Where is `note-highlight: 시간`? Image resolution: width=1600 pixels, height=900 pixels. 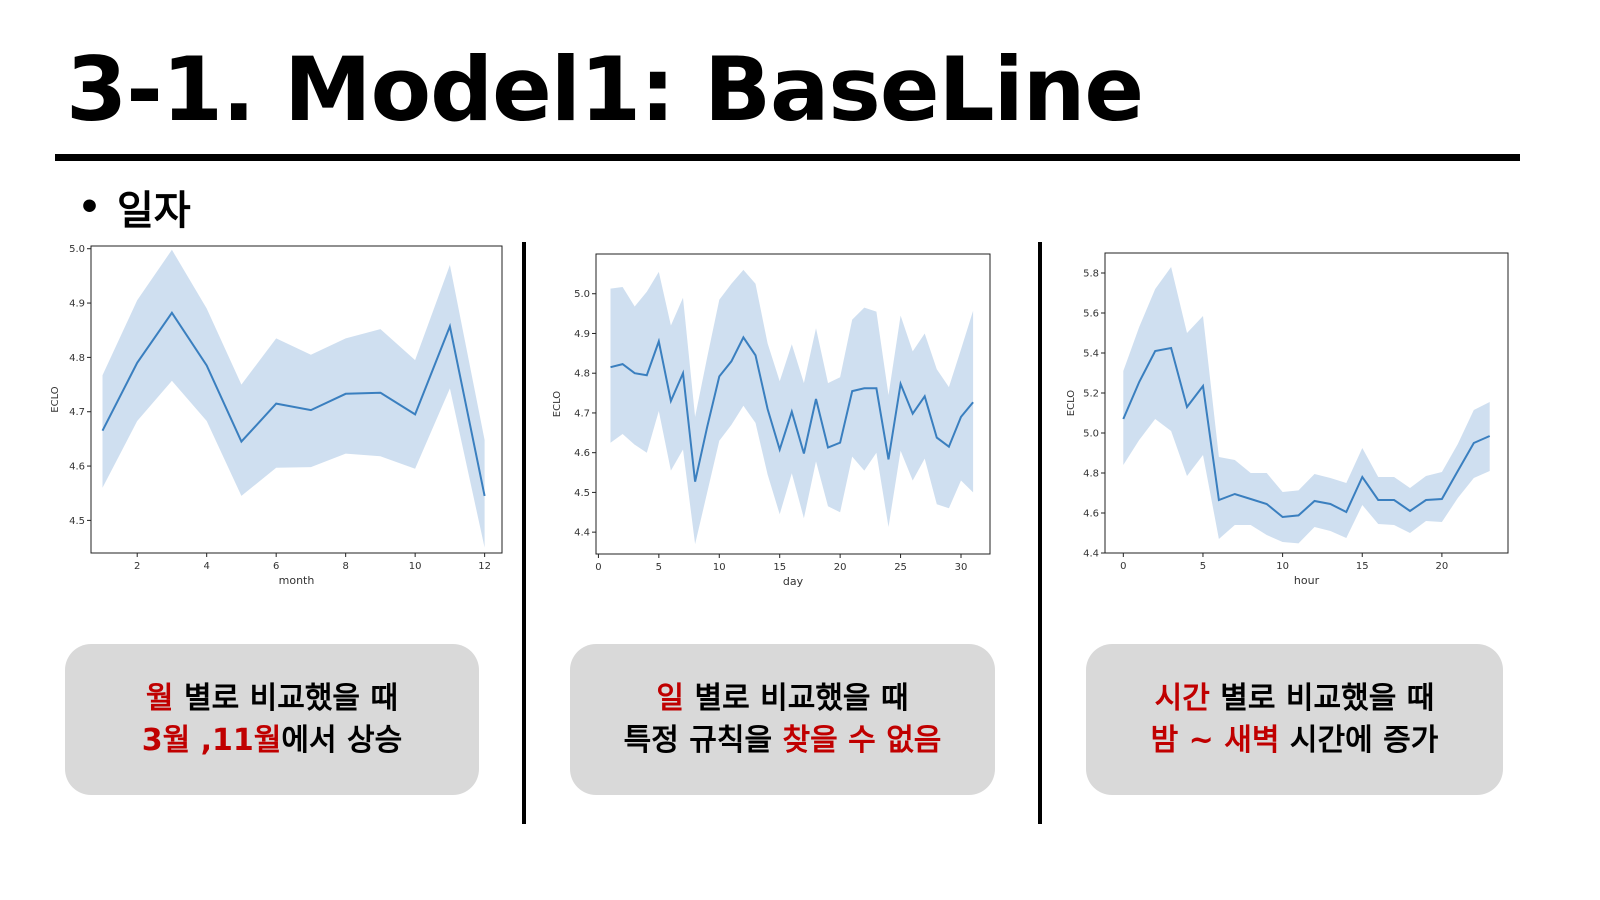
note-highlight: 시간 is located at coordinates (1182, 699).